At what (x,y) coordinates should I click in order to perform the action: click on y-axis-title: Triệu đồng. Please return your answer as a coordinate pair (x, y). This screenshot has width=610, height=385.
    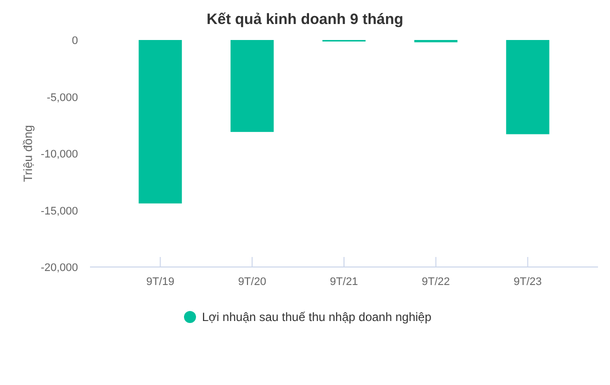
    Looking at the image, I should click on (28, 153).